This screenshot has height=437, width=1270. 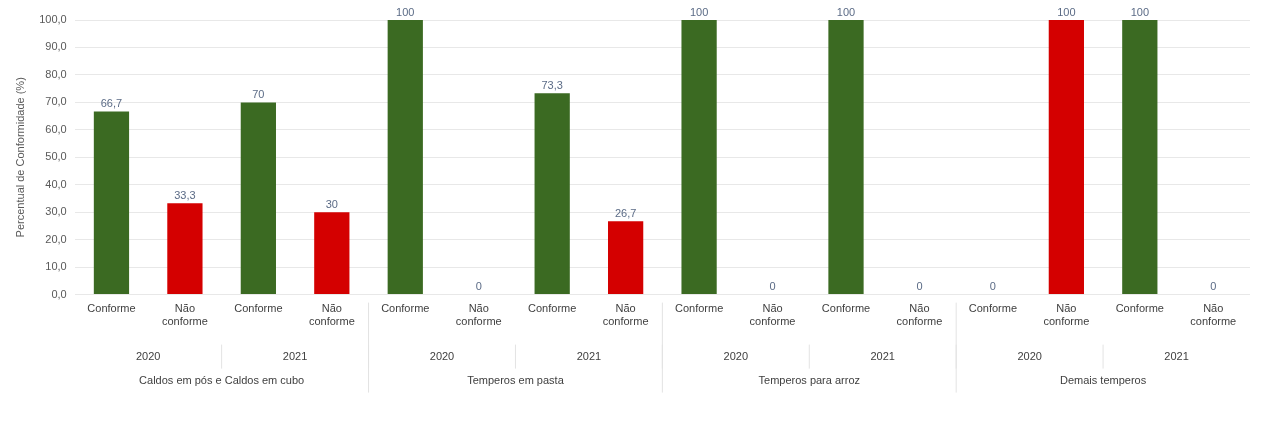 What do you see at coordinates (59, 293) in the screenshot?
I see `y-tick-label: 0,0` at bounding box center [59, 293].